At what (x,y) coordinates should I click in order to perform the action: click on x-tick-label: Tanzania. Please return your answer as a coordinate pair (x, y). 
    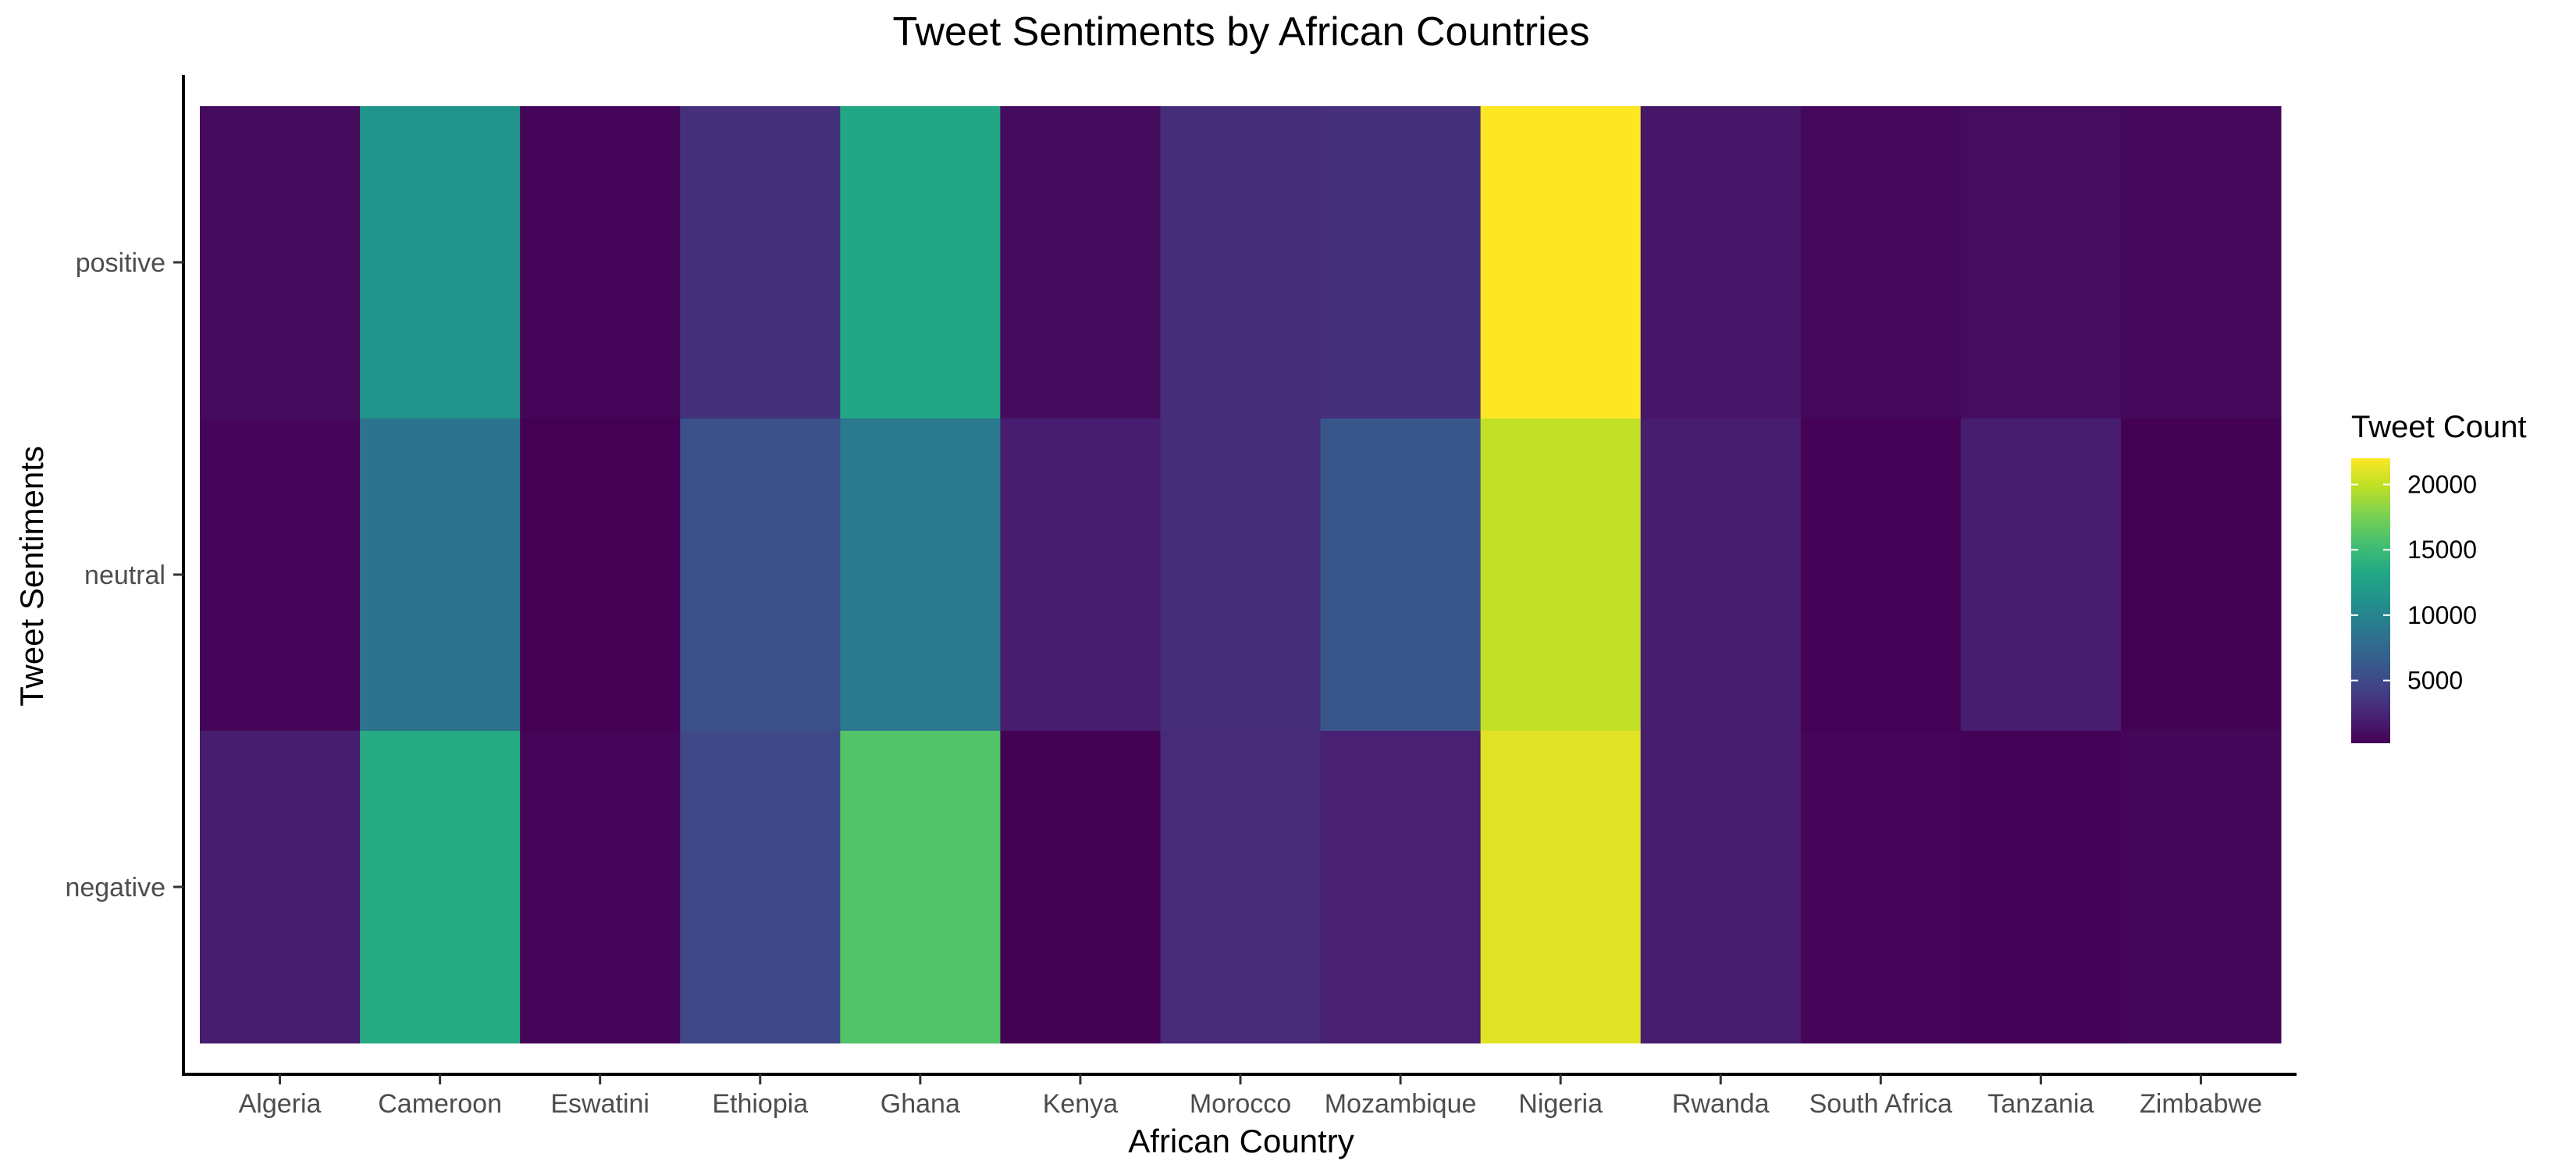
    Looking at the image, I should click on (2040, 1104).